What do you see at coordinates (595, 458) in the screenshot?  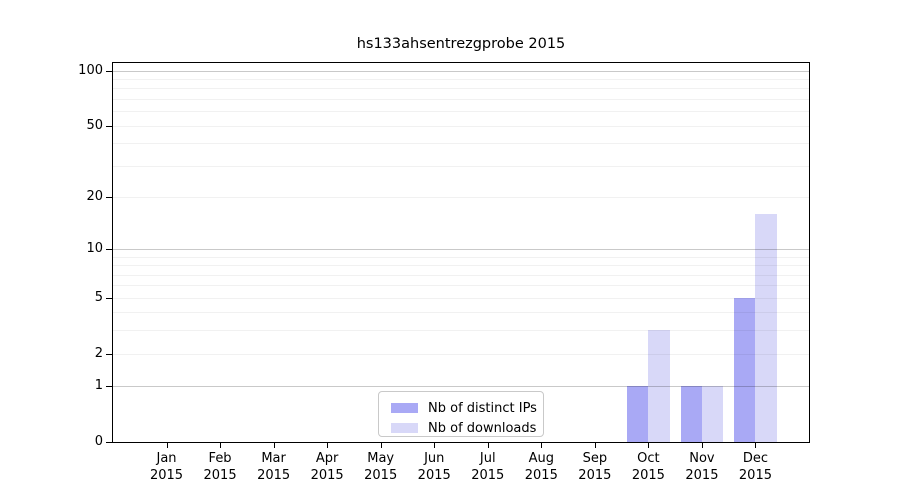 I see `x-tick-month: Sep` at bounding box center [595, 458].